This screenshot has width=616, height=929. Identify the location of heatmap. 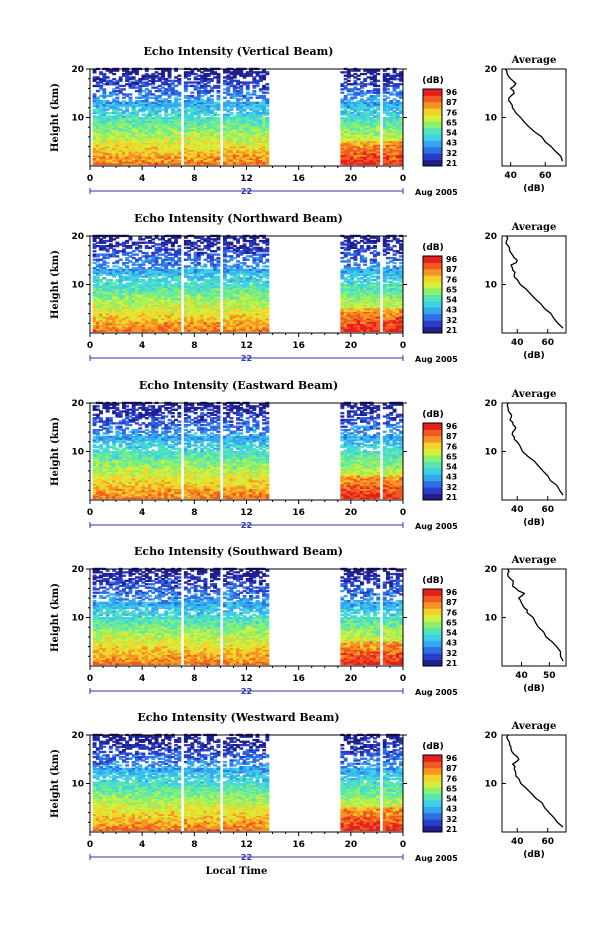
(247, 116).